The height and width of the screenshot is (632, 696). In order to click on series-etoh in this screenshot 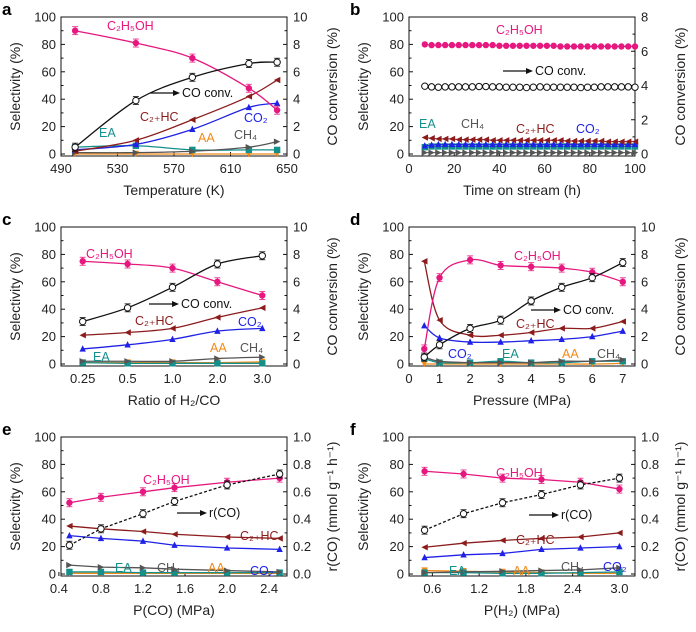, I will do `click(530, 45)`.